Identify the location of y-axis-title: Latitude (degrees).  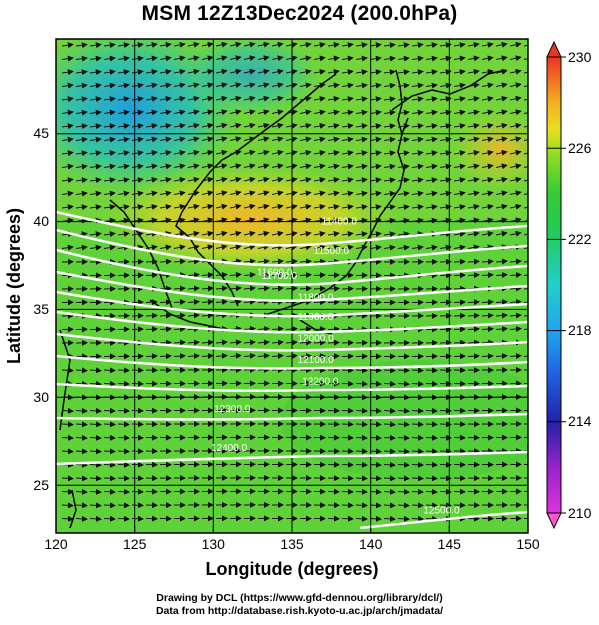
(14, 286).